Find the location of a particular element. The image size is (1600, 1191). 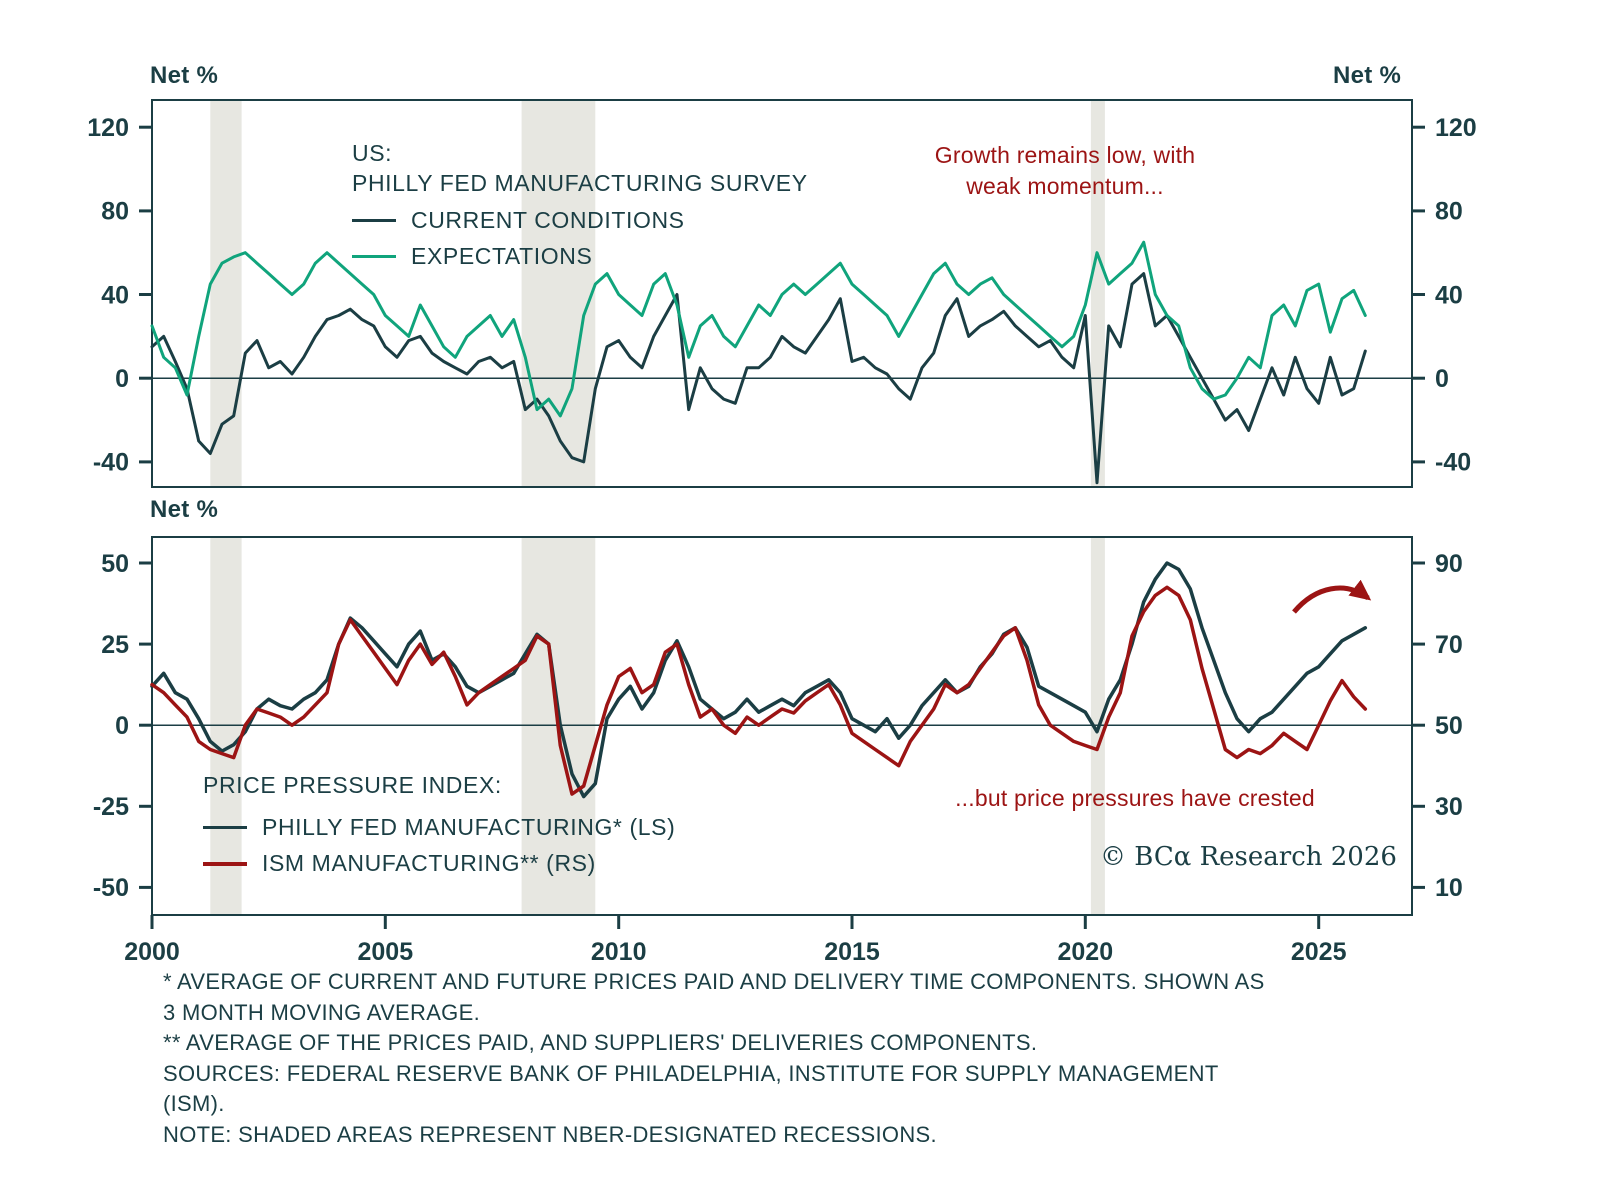

x-tick-label: 2000 is located at coordinates (152, 952).